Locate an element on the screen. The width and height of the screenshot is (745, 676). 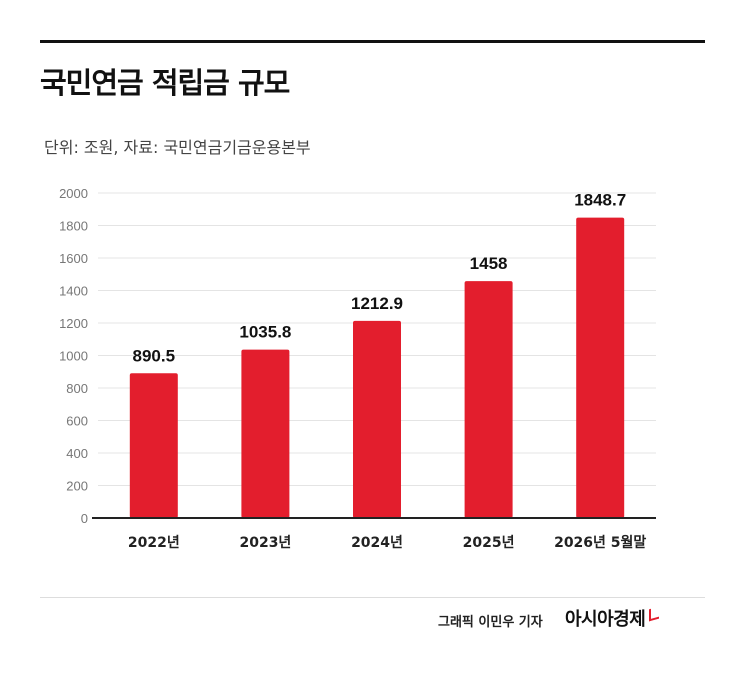
y-tick-label: 2000 is located at coordinates (73, 193).